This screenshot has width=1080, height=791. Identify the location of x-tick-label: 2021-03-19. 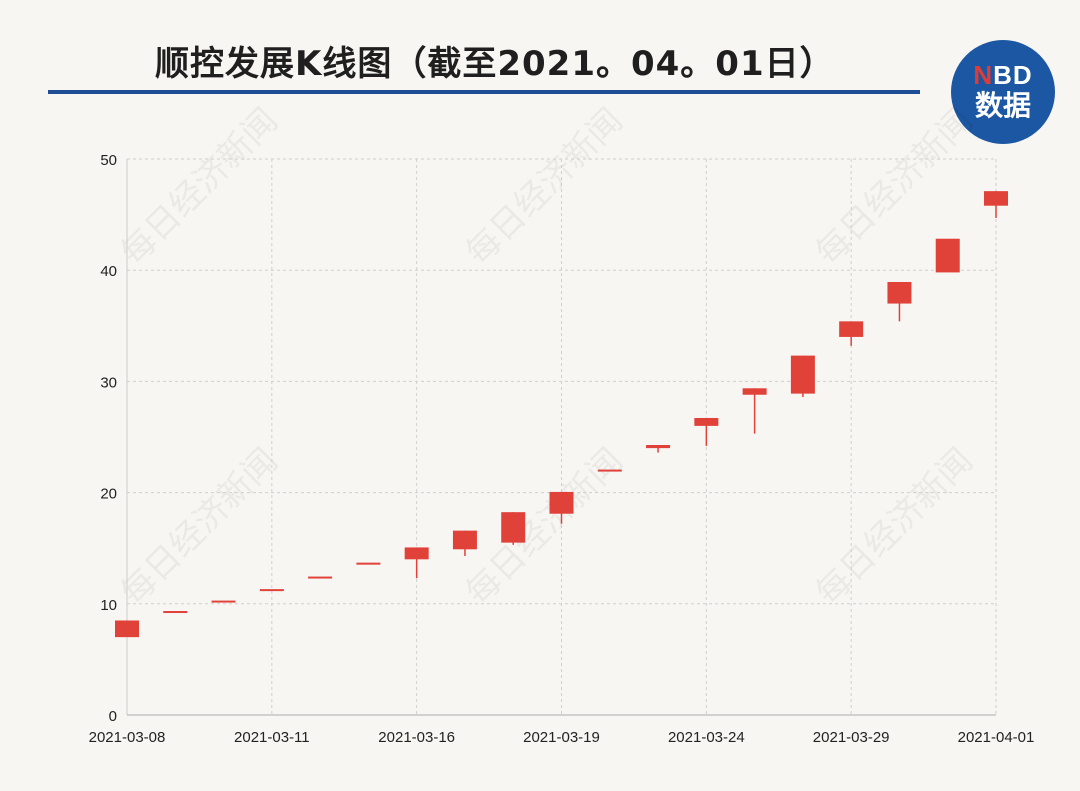
(561, 737).